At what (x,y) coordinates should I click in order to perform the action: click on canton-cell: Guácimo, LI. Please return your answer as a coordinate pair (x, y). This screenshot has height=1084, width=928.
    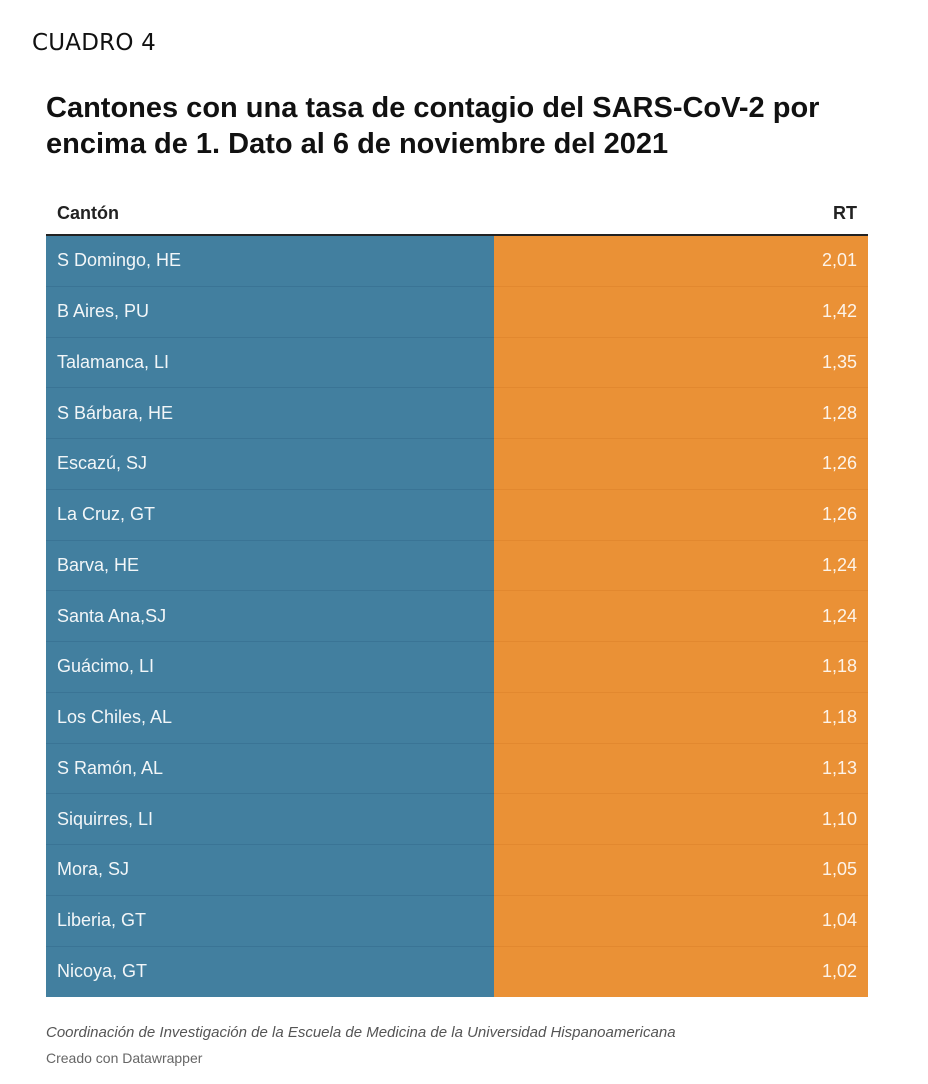
    Looking at the image, I should click on (270, 667).